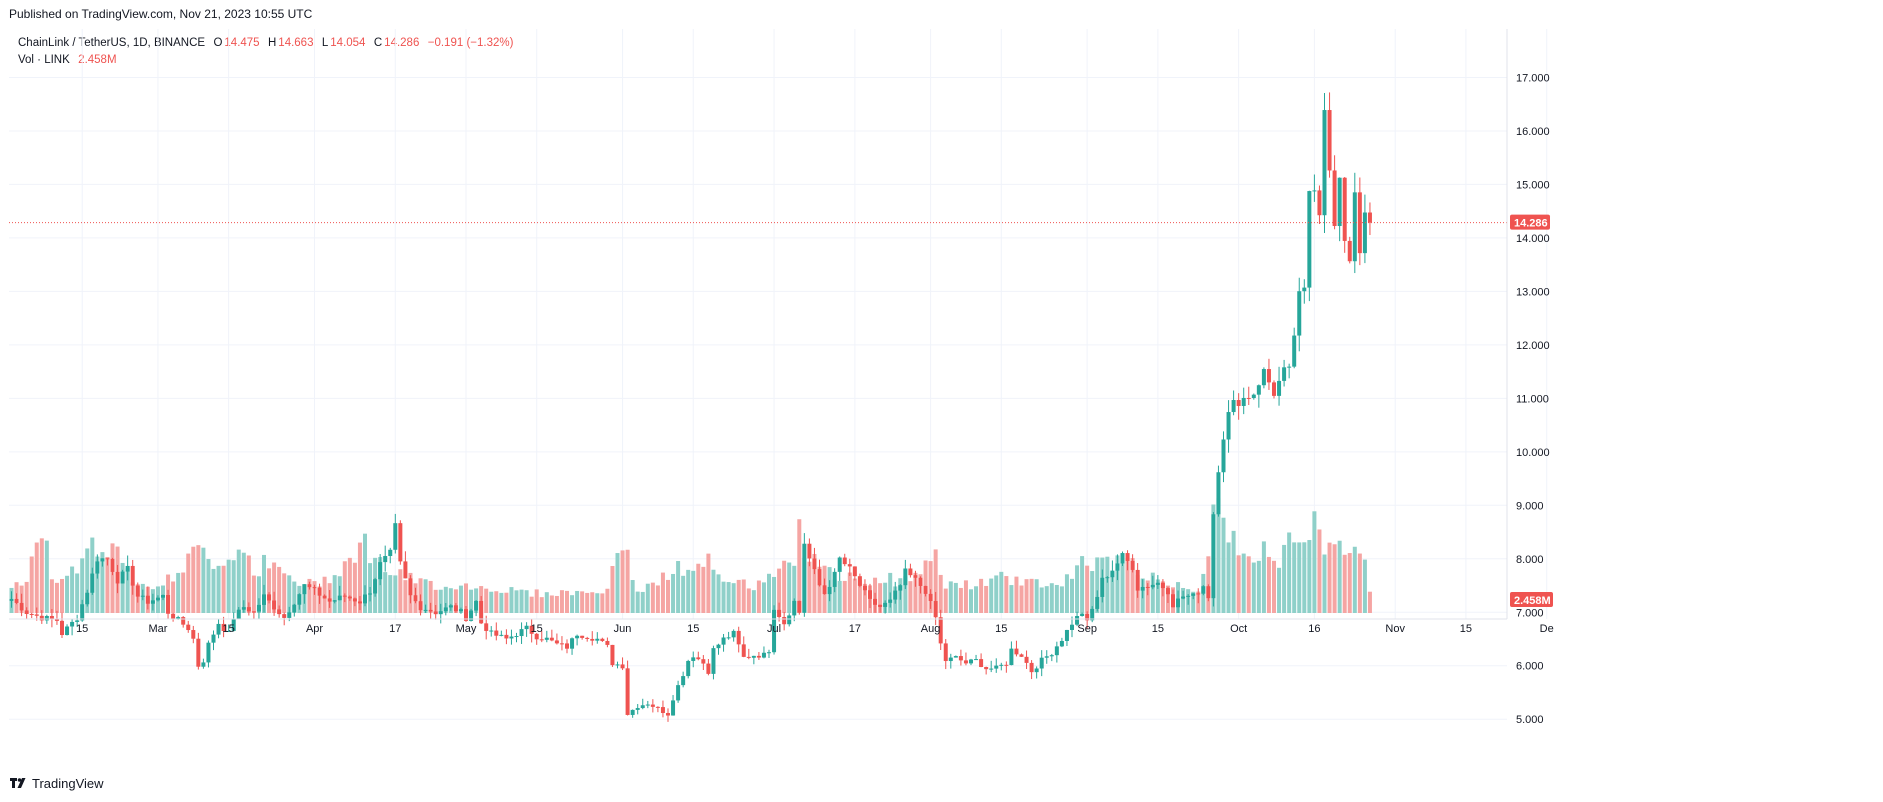 Image resolution: width=1883 pixels, height=802 pixels. Describe the element at coordinates (272, 43) in the screenshot. I see `high-label: H` at that location.